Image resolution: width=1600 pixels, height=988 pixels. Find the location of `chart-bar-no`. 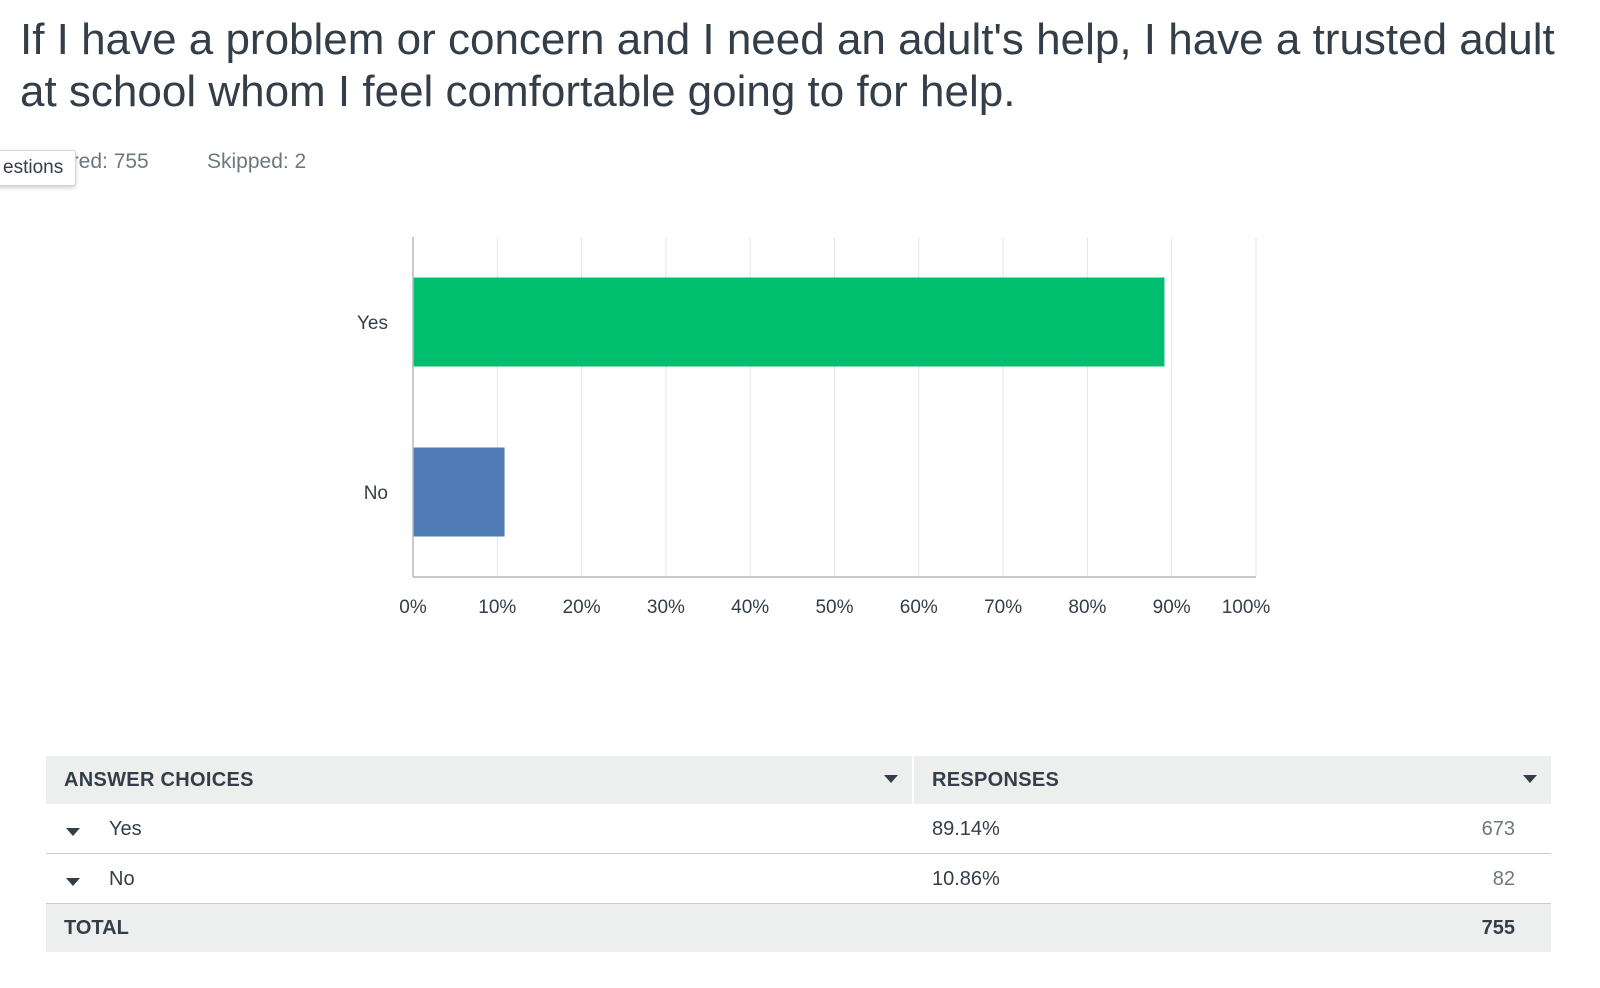

chart-bar-no is located at coordinates (459, 492).